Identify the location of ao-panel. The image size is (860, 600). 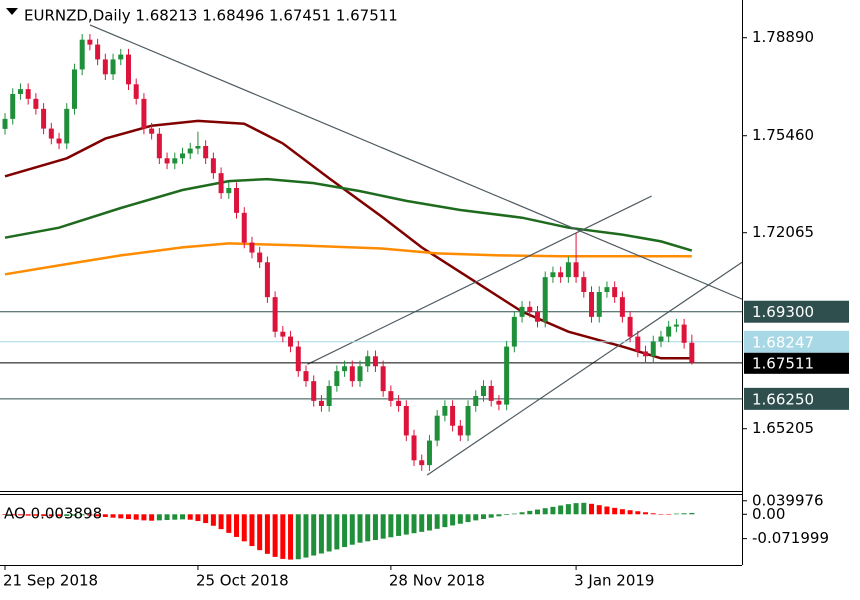
(348, 531).